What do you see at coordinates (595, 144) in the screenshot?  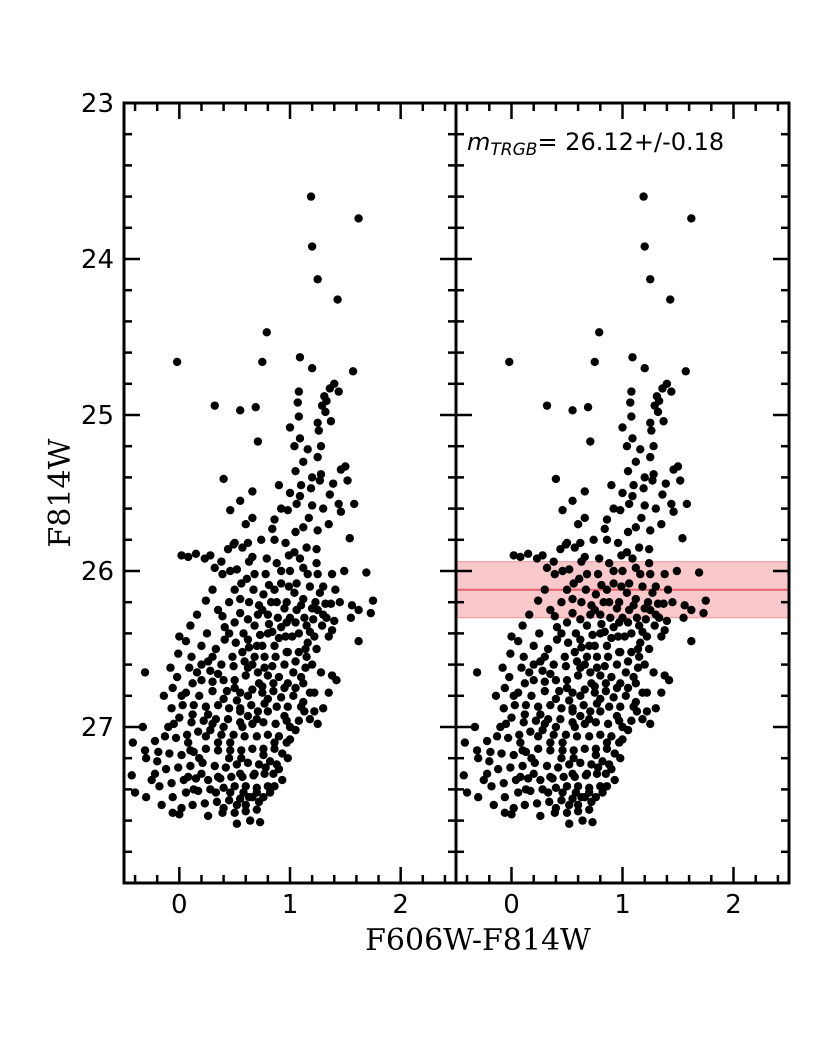 I see `trgb-annotation: mTRGB= 26.12+/-0.18` at bounding box center [595, 144].